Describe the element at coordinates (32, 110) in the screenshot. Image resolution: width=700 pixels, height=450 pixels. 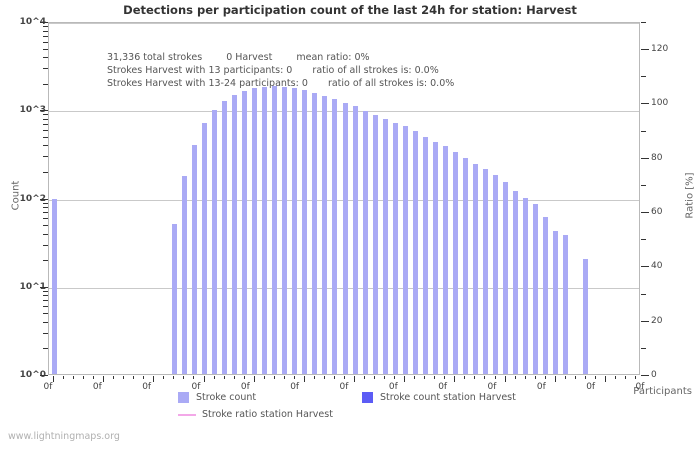
I see `y-axis-left-tick-label: 10^3` at that location.